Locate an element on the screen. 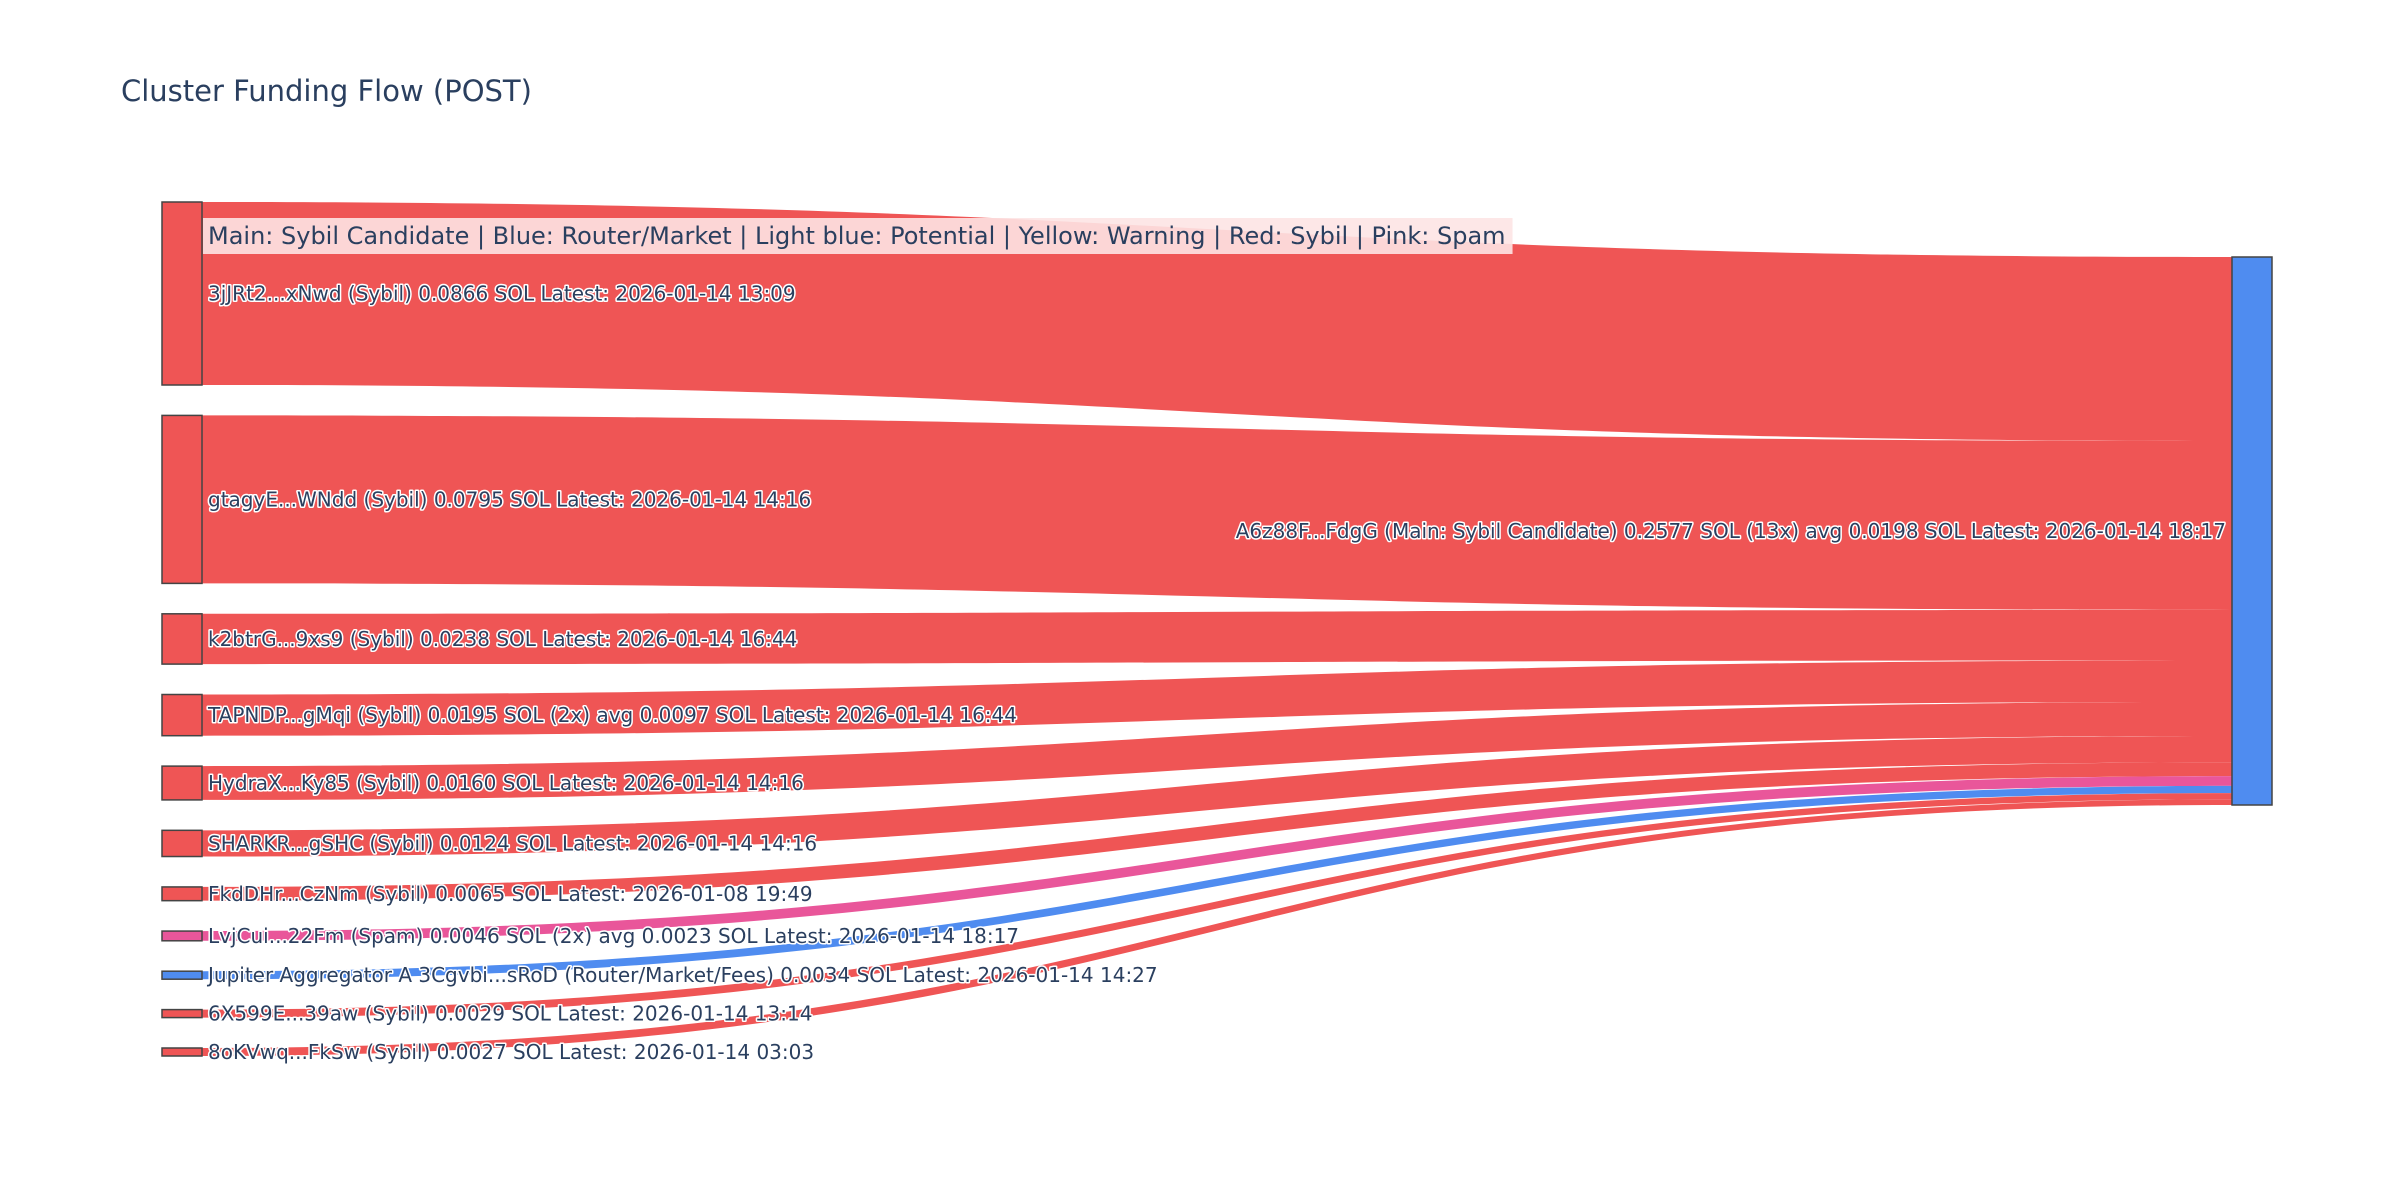 The image size is (2400, 1200). sankey-link-s8 is located at coordinates (1217, 858).